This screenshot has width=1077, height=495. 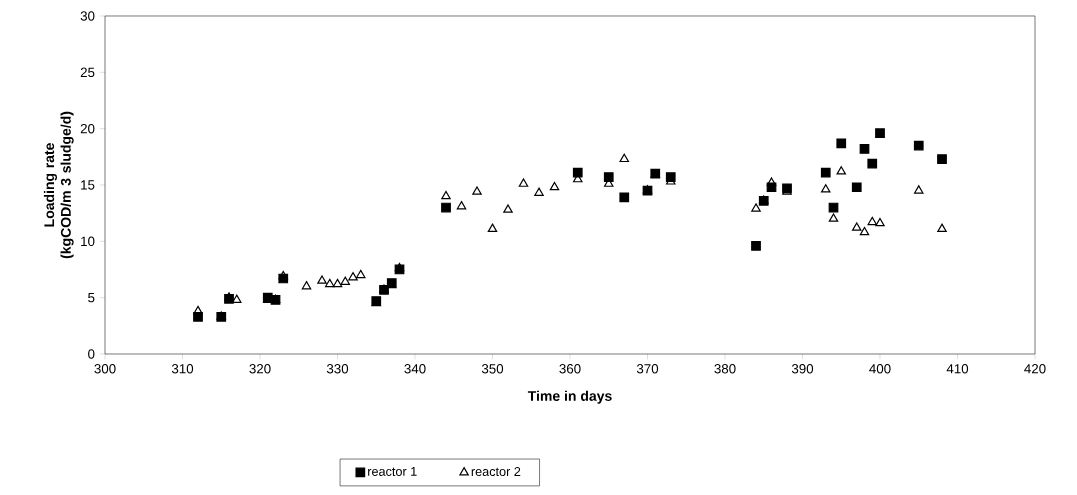 I want to click on x-tick-label: 350, so click(x=492, y=369).